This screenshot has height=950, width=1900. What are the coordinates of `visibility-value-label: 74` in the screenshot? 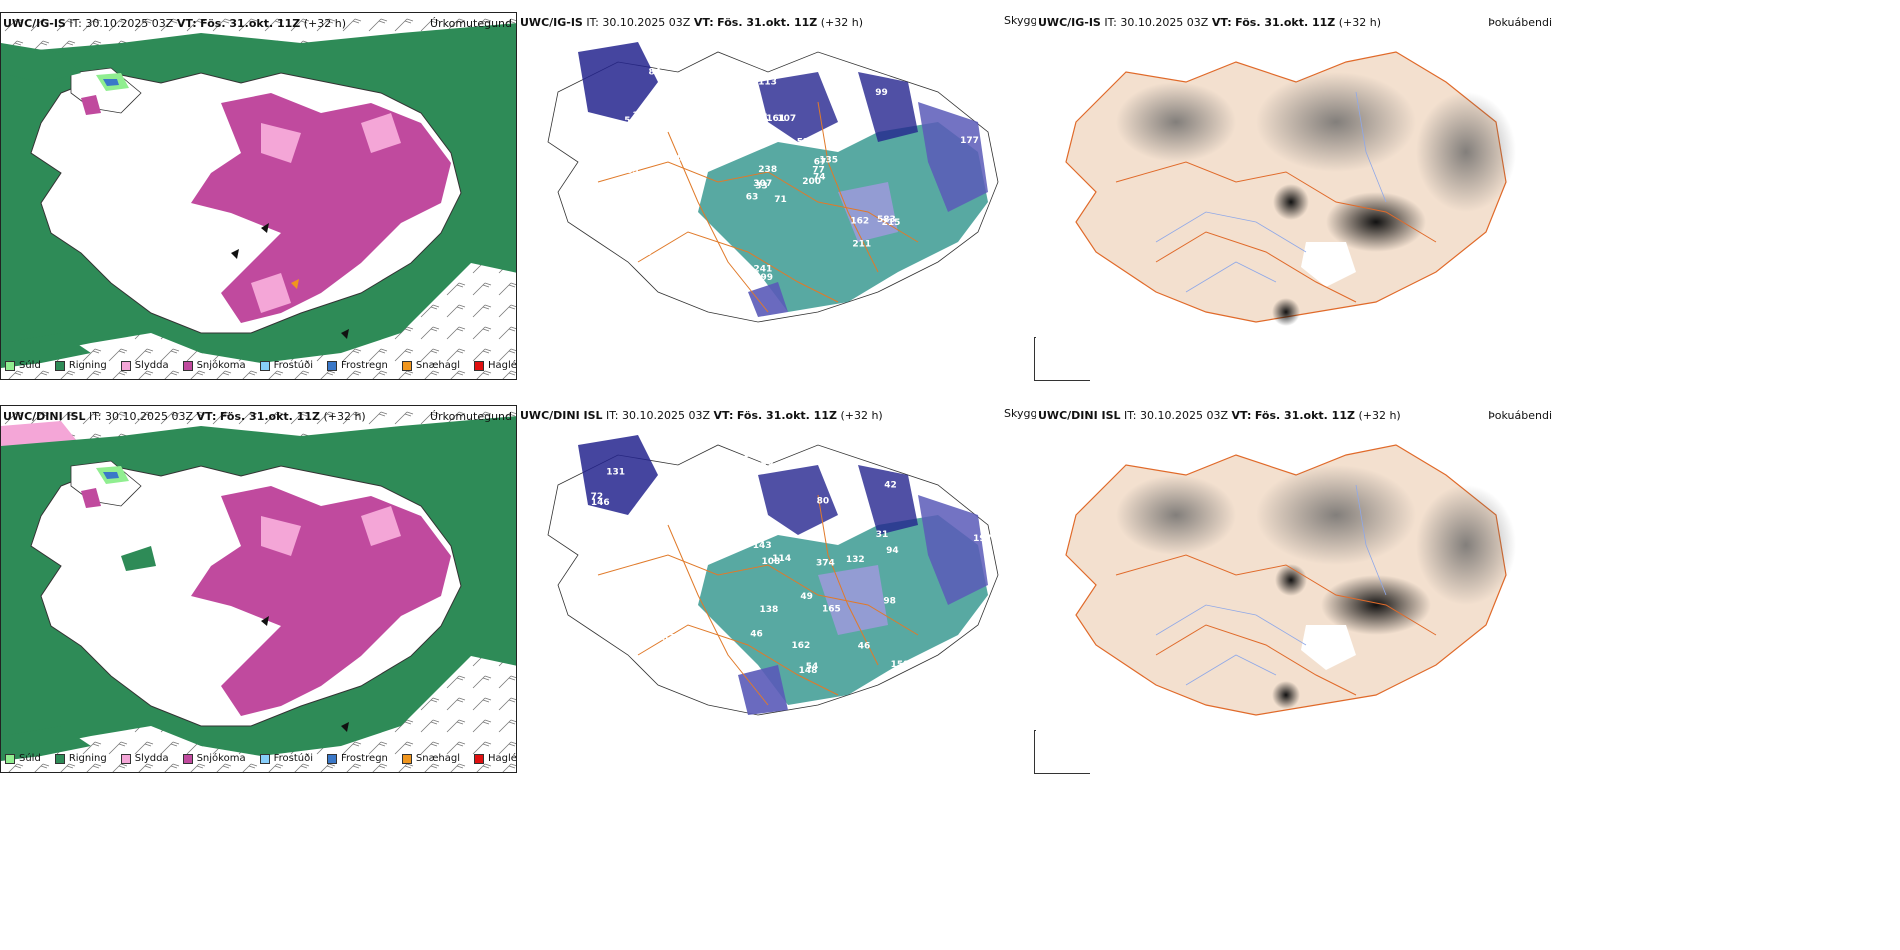 It's located at (698, 255).